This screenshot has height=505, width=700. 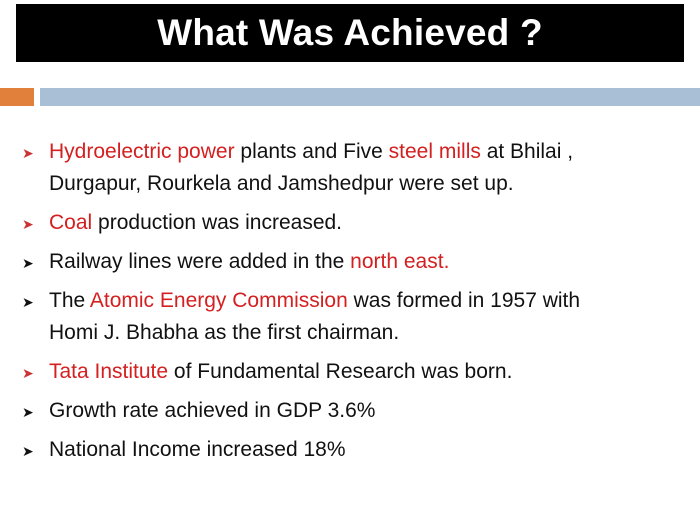 What do you see at coordinates (200, 261) in the screenshot?
I see `body-text: Railway lines were added in the` at bounding box center [200, 261].